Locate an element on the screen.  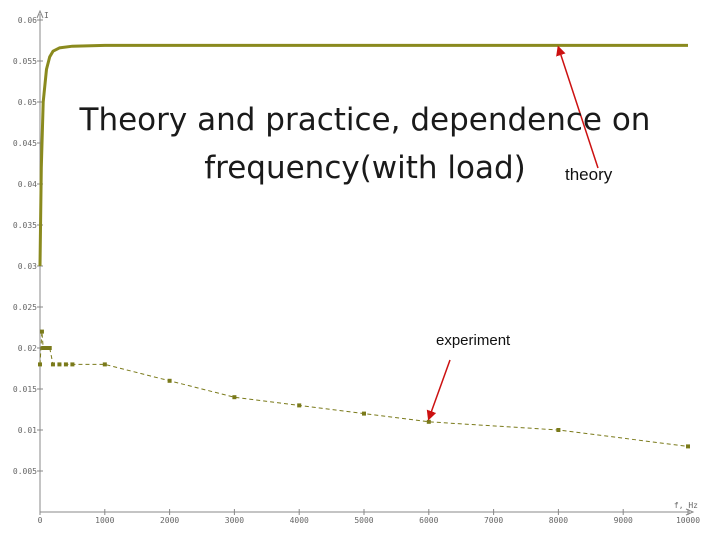
arrow-experiment is located at coordinates (438, 390).